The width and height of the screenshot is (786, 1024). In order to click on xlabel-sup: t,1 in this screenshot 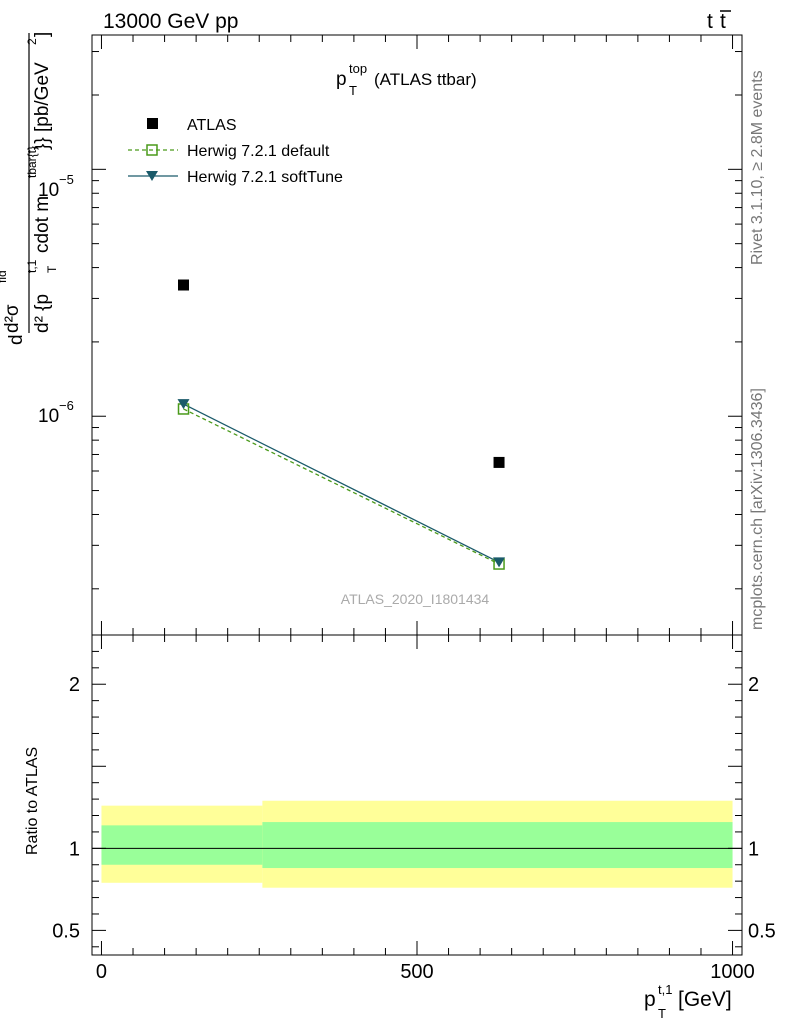, I will do `click(665, 989)`.